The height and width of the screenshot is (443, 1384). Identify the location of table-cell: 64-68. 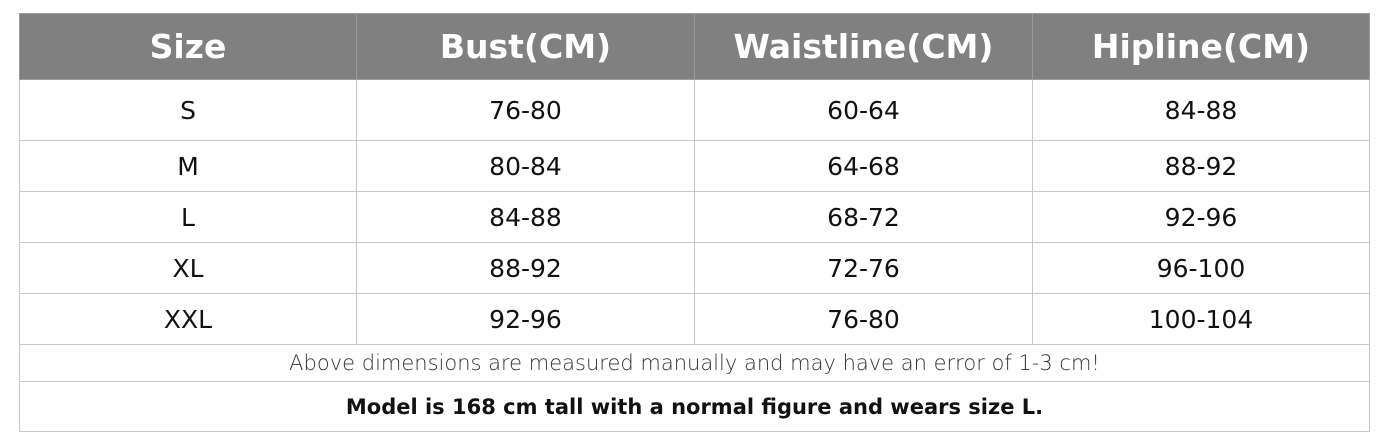
(864, 166).